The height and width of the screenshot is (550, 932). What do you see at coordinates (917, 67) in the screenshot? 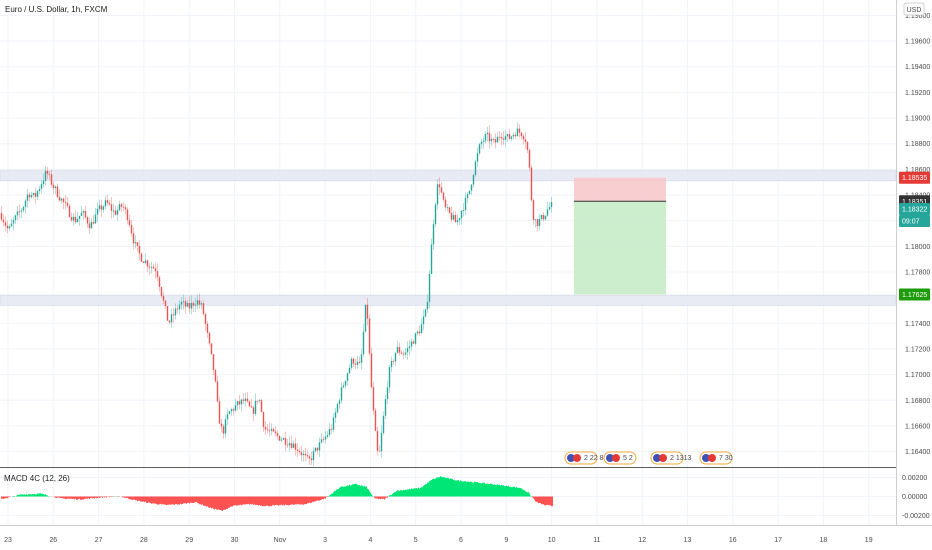
I see `price-tick-label: 1.19400` at bounding box center [917, 67].